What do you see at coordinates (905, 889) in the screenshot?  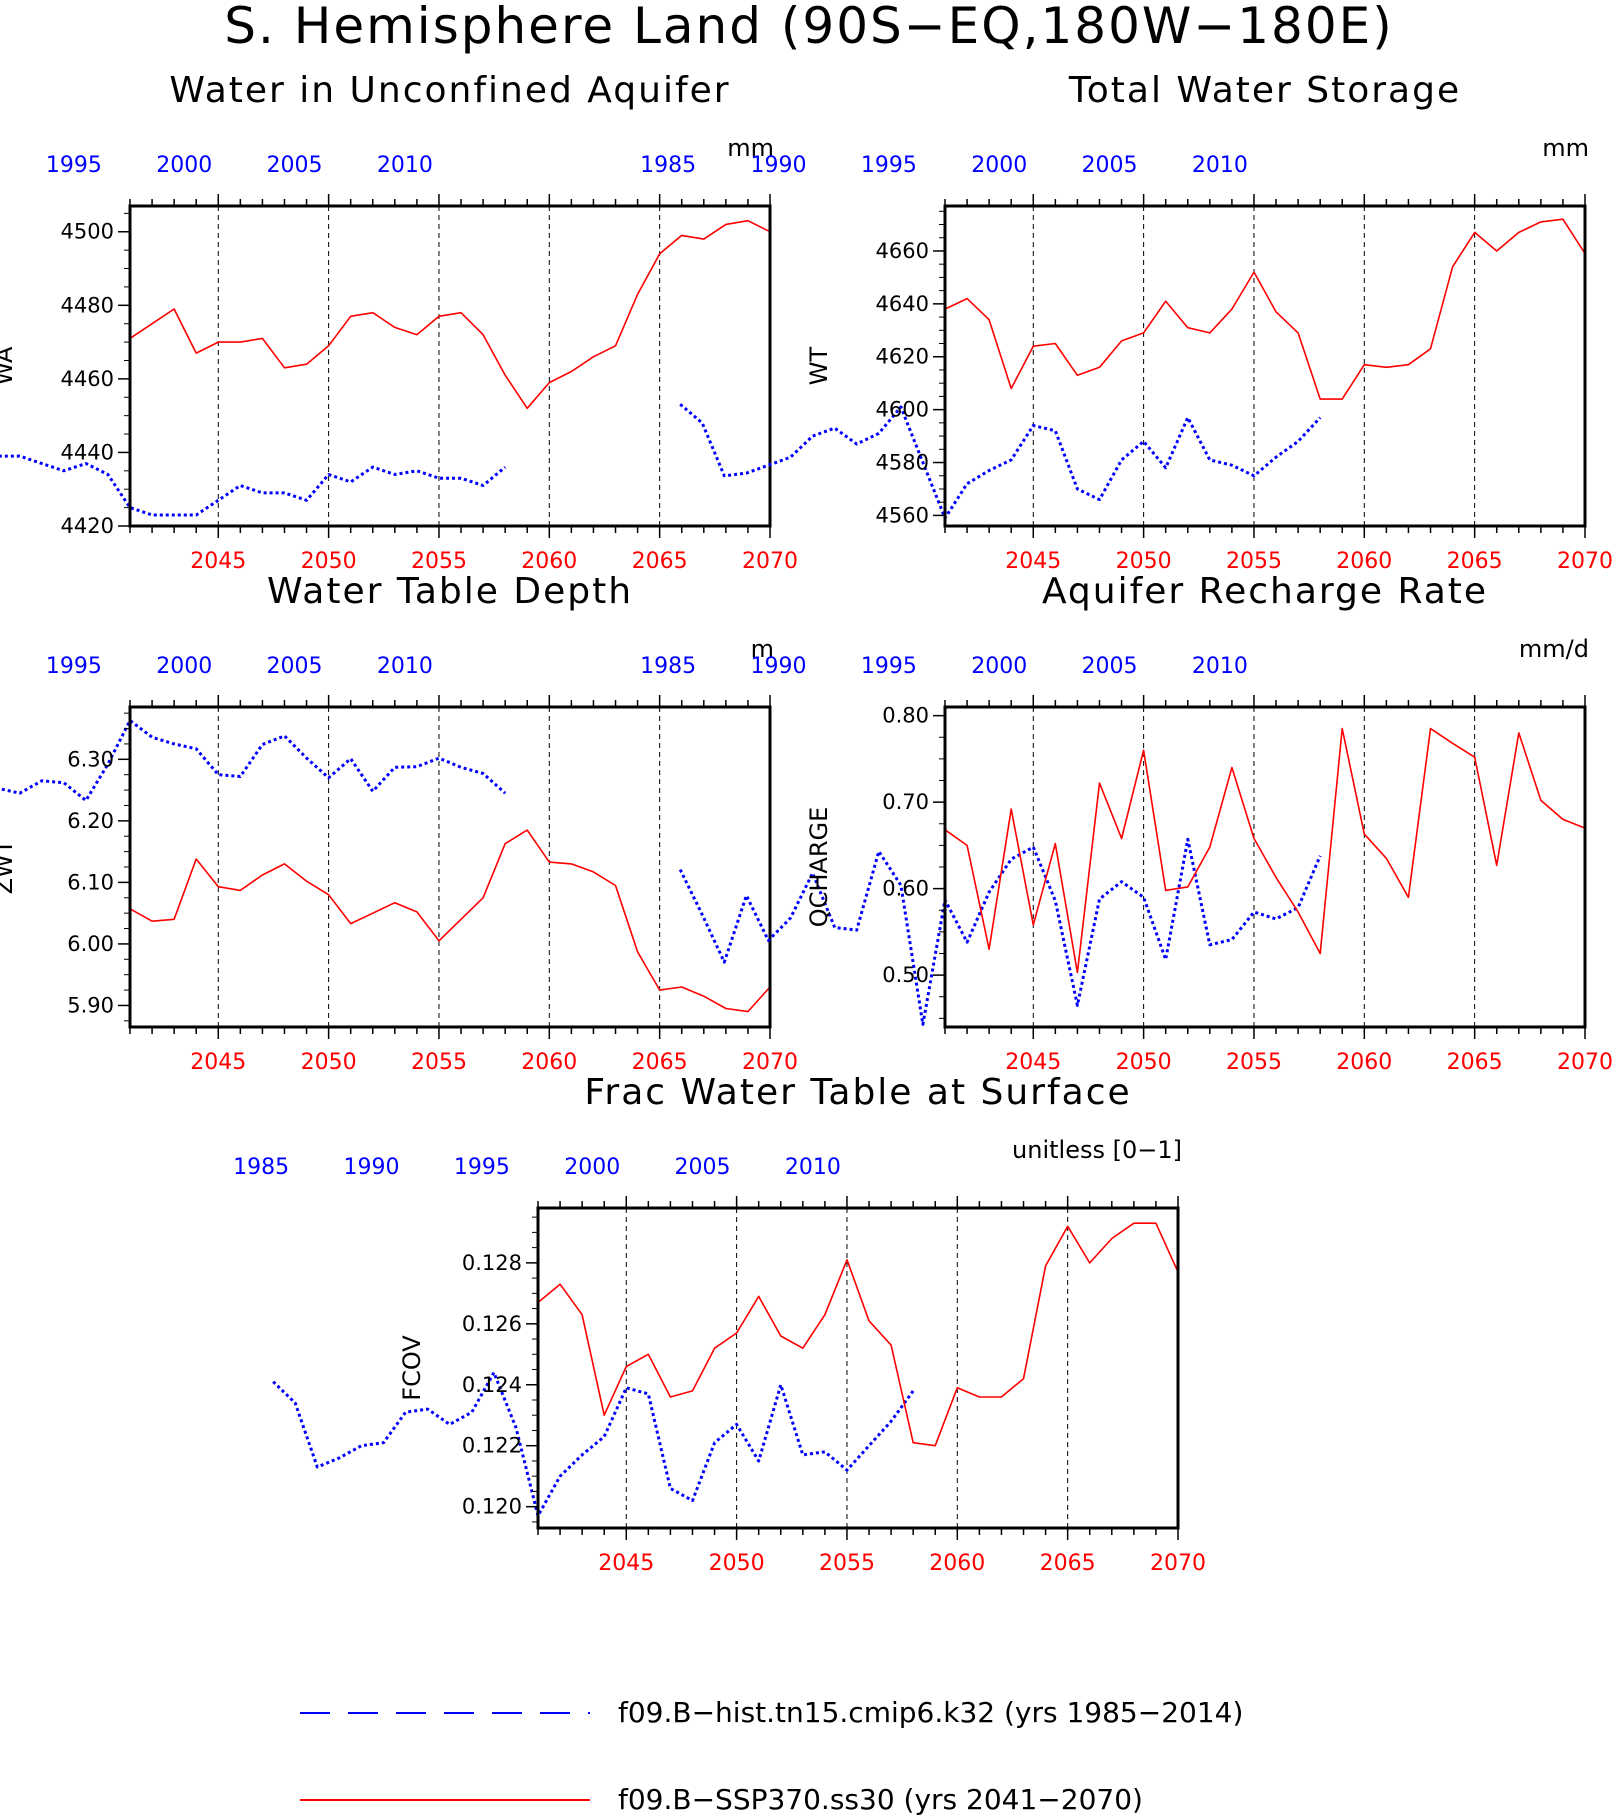 I see `y-tick-label-qcharge: 0.60` at bounding box center [905, 889].